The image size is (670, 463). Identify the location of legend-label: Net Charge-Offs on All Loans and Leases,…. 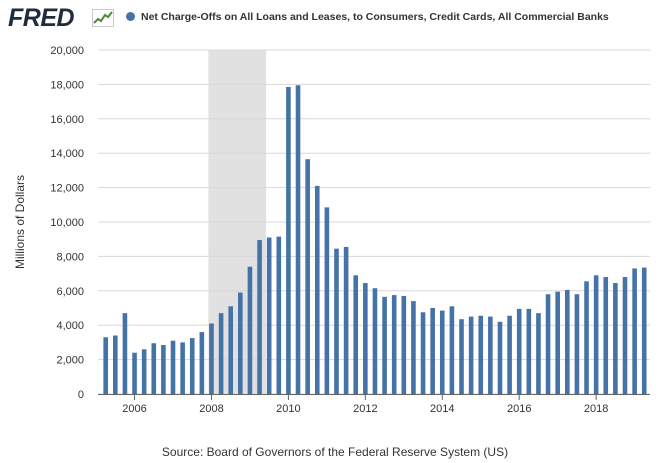
(375, 17).